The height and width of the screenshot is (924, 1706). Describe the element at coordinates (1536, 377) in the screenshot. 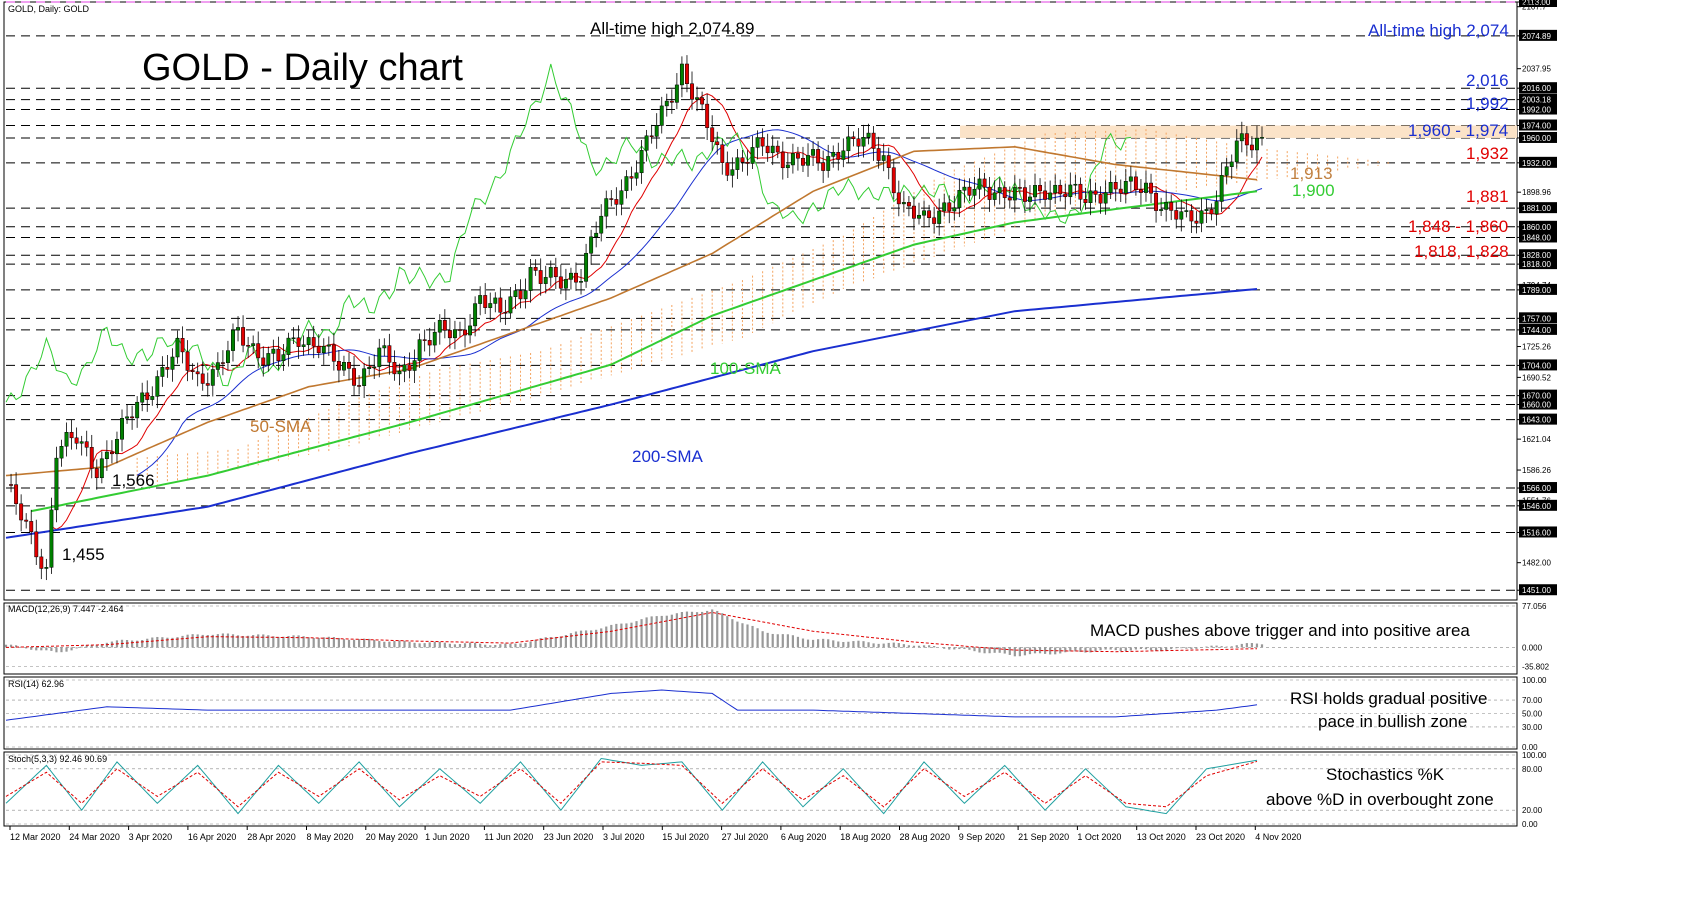

I see `price-tick-label: 1690.52` at that location.